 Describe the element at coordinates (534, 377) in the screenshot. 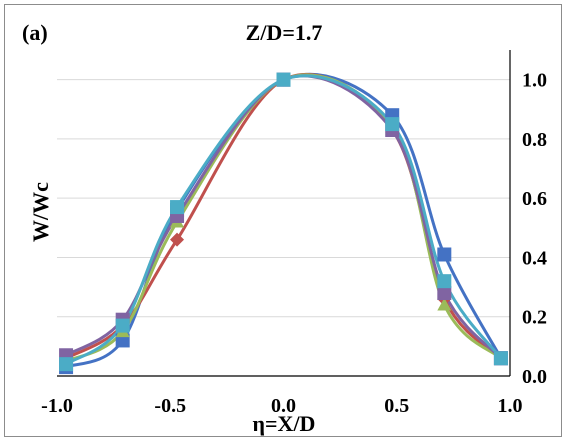

I see `y-tick-label: 0.0` at that location.